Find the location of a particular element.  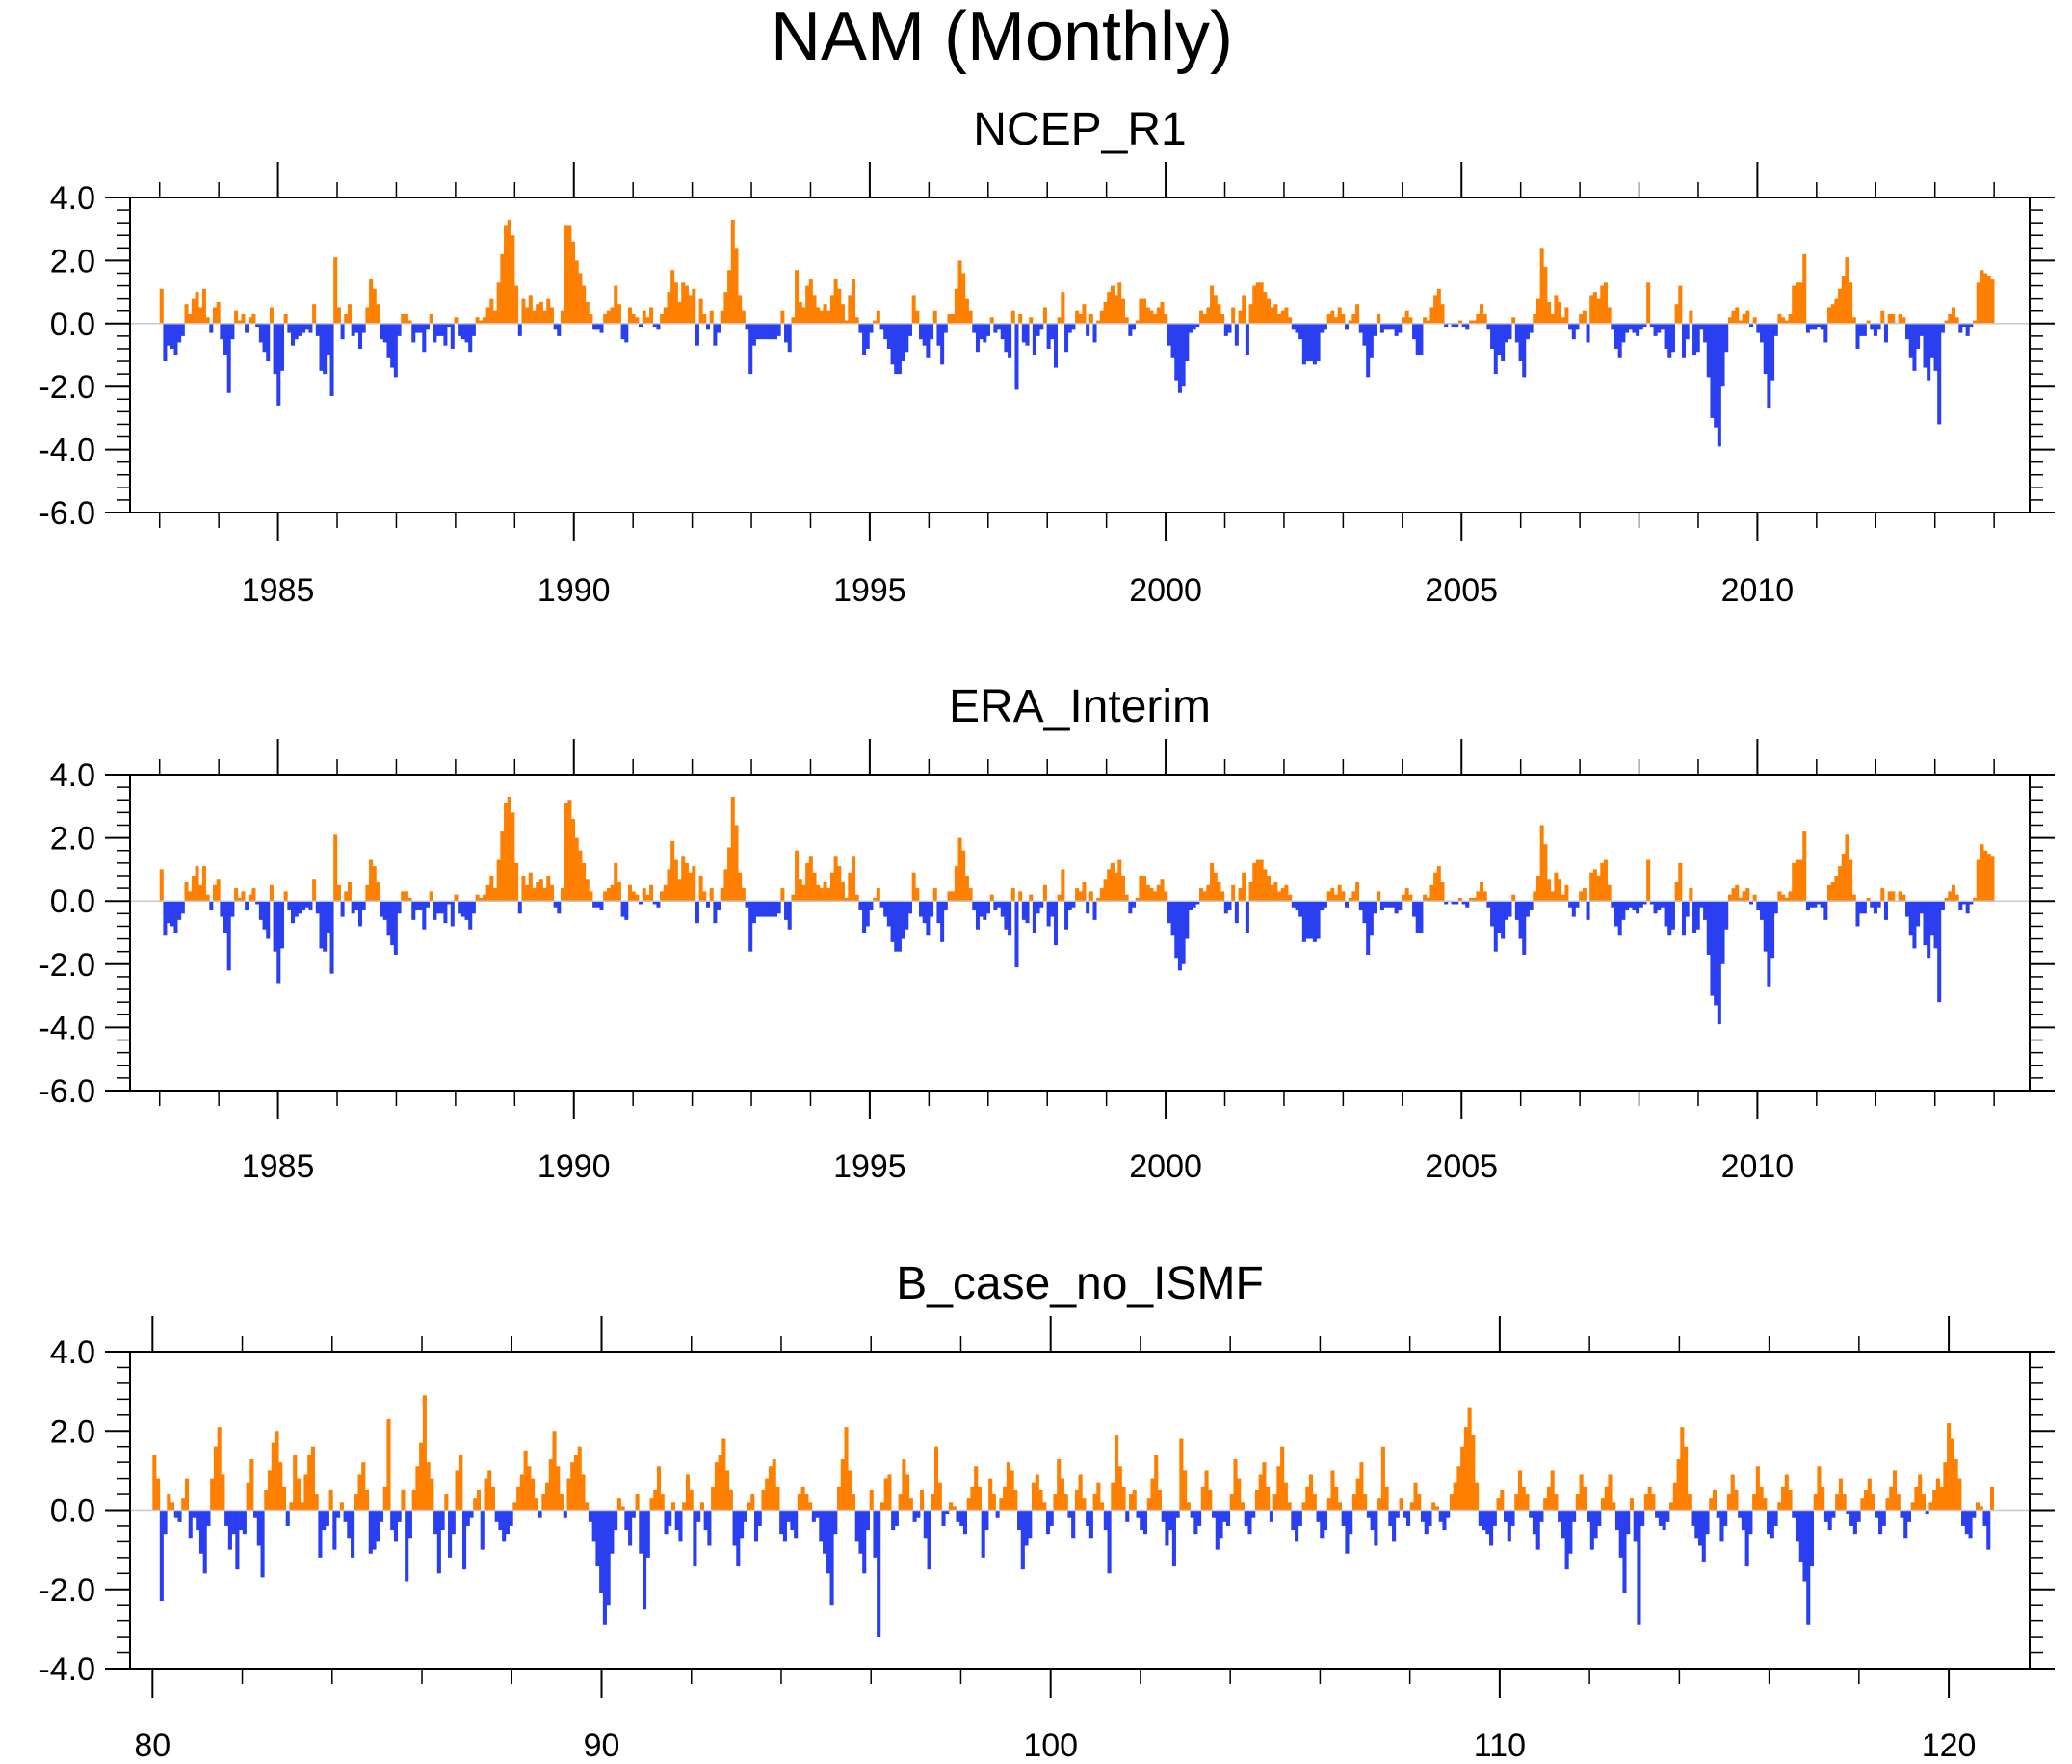

series-bars is located at coordinates (1073, 1516).